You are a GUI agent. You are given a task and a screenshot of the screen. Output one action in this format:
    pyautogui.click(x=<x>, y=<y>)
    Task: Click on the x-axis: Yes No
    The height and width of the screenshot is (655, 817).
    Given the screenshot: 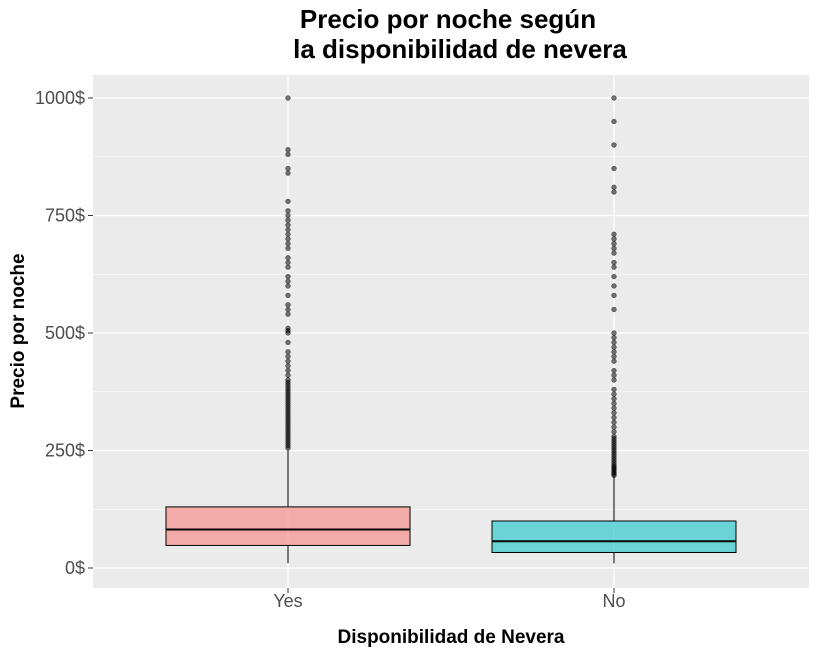 What is the action you would take?
    pyautogui.click(x=449, y=599)
    